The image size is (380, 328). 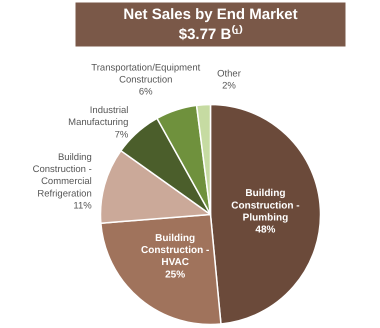 What do you see at coordinates (210, 14) in the screenshot?
I see `chart-title: Net Sales by End Market` at bounding box center [210, 14].